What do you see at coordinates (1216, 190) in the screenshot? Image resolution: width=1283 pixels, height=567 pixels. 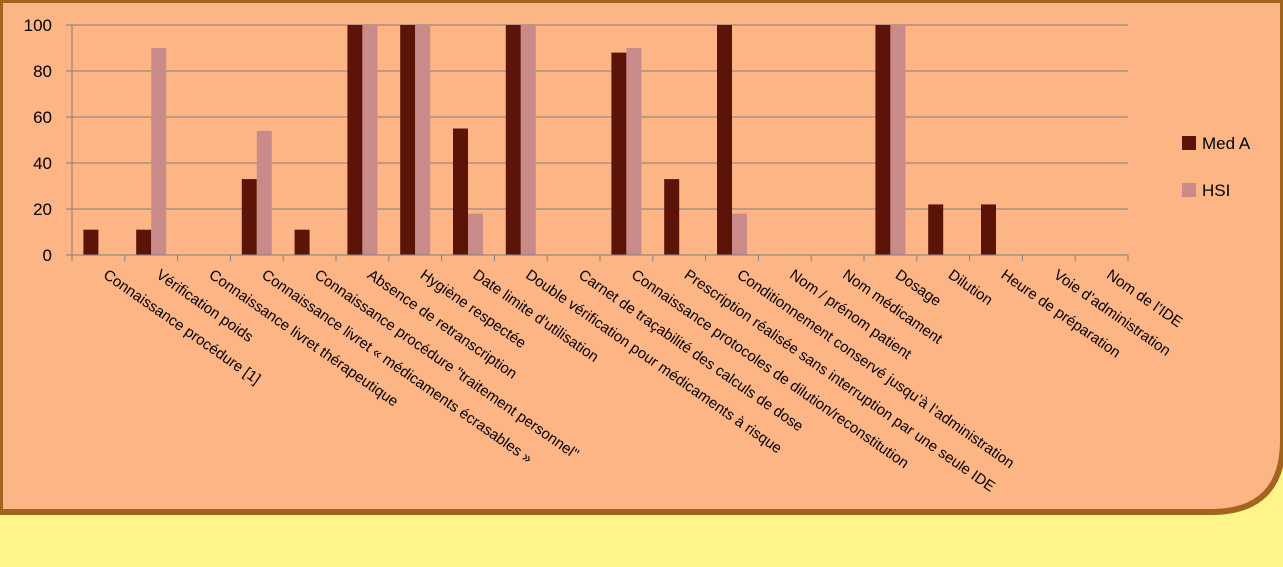 I see `legend-label: HSI` at bounding box center [1216, 190].